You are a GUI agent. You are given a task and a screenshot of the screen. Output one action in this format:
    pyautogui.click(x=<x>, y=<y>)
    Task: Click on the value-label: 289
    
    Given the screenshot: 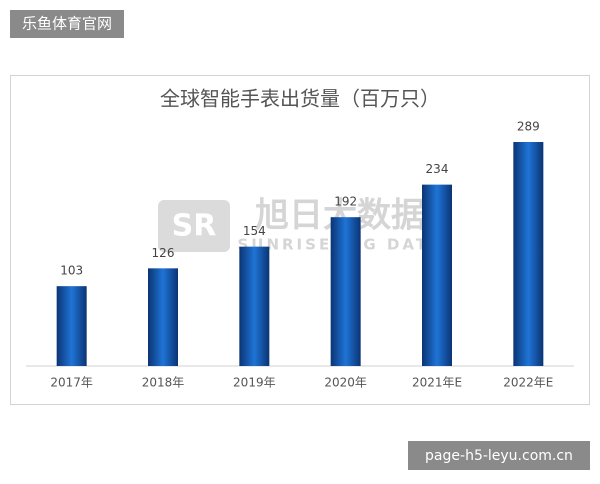 What is the action you would take?
    pyautogui.click(x=528, y=127)
    